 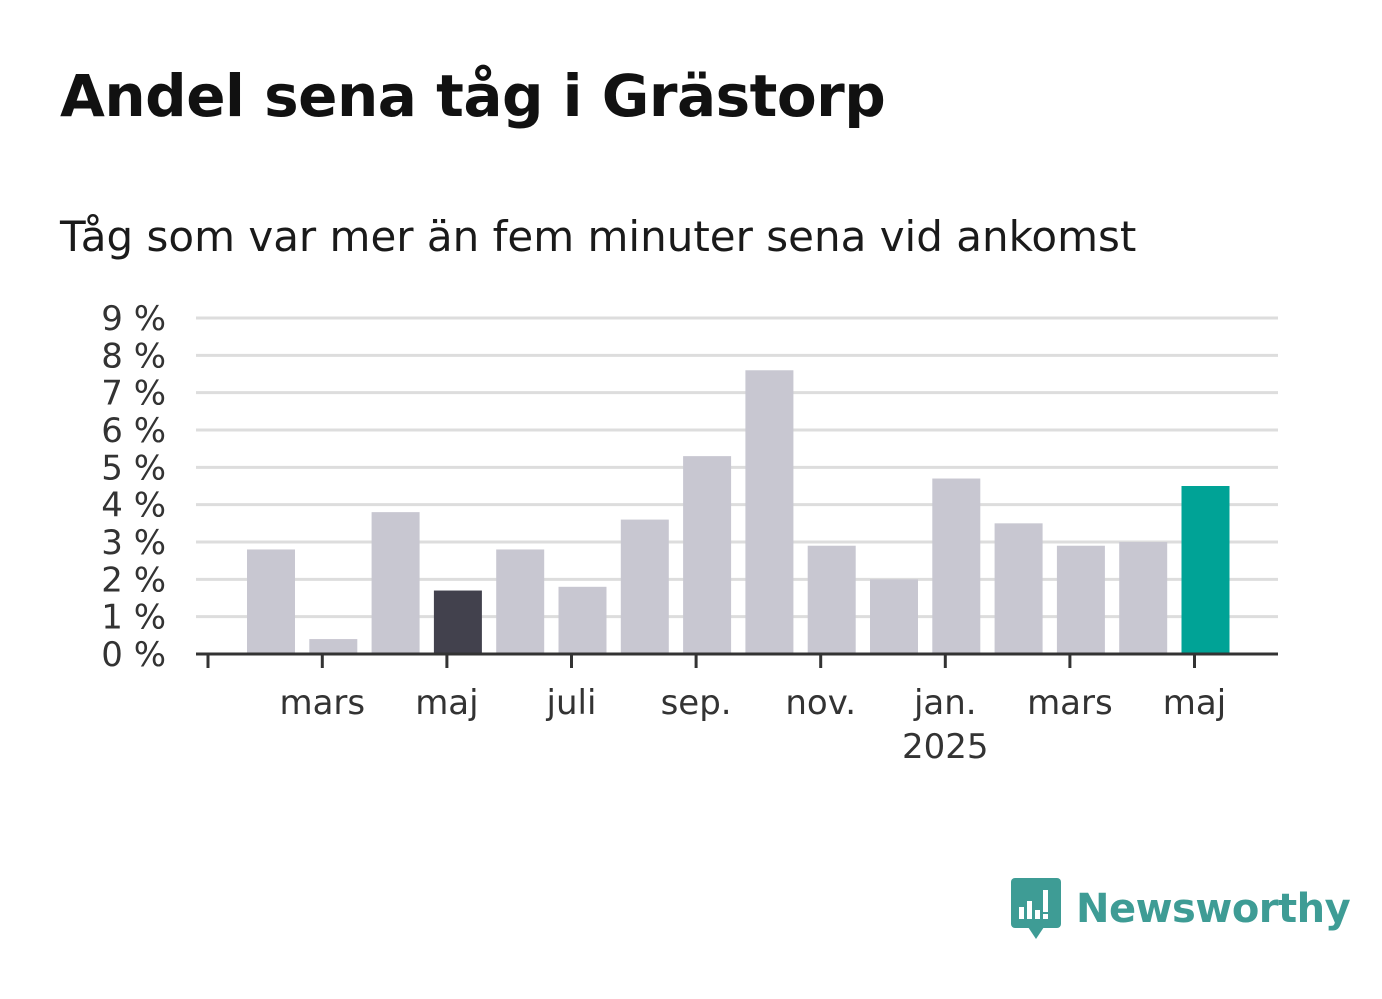 I want to click on y-tick-label: 1 %, so click(x=133, y=618).